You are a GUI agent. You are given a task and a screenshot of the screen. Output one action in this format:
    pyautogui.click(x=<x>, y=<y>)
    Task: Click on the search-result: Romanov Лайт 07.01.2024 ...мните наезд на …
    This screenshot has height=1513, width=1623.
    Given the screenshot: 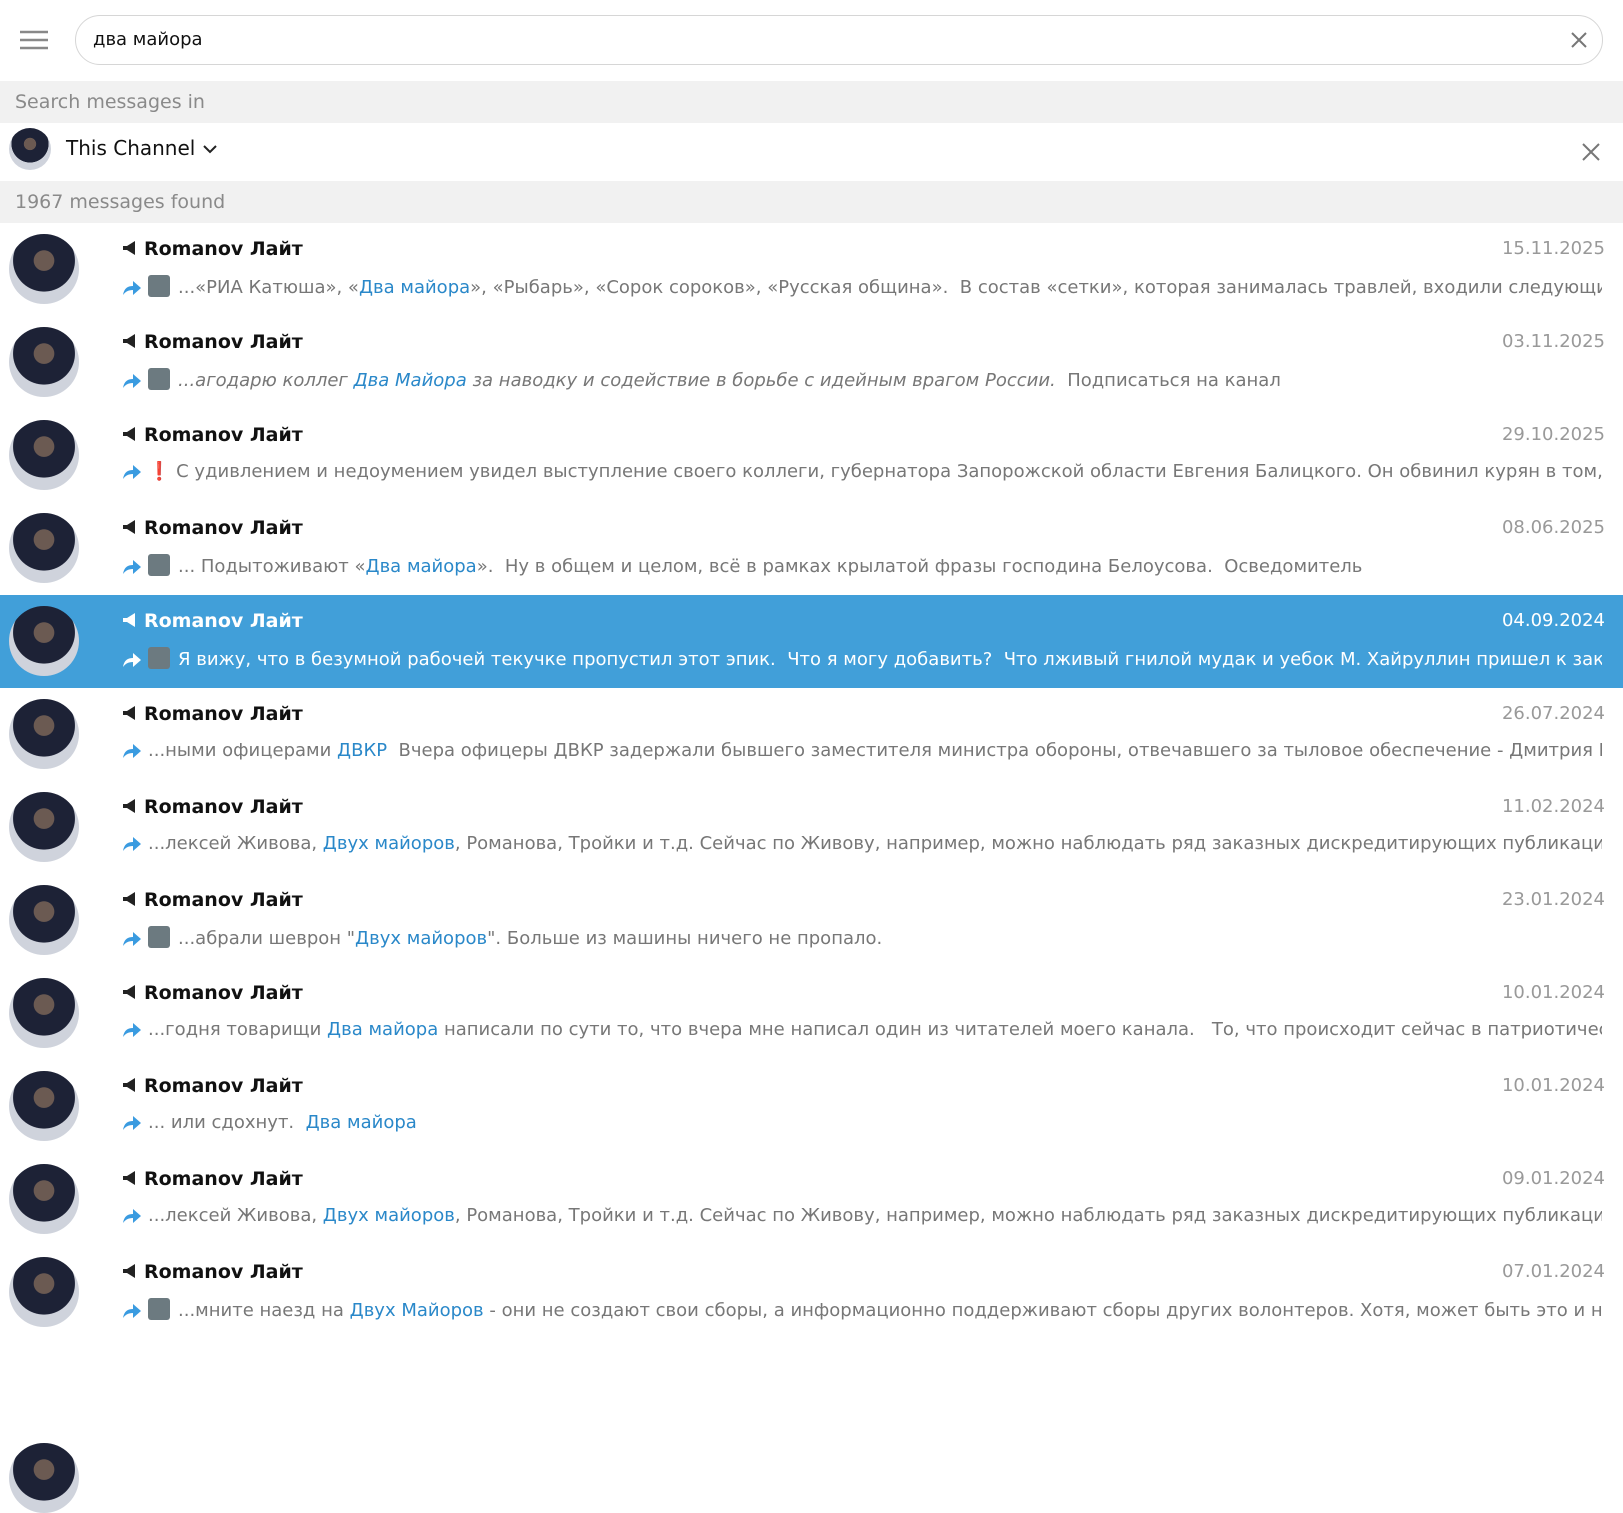 What is the action you would take?
    pyautogui.click(x=811, y=1292)
    